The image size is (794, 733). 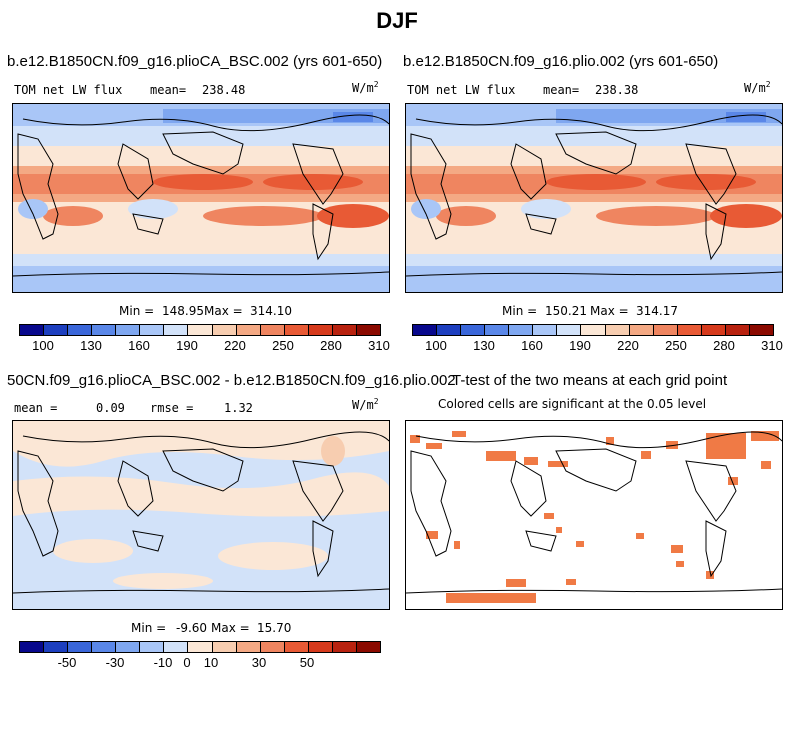 I want to click on panel-3-mean-label: mean =, so click(x=36, y=408).